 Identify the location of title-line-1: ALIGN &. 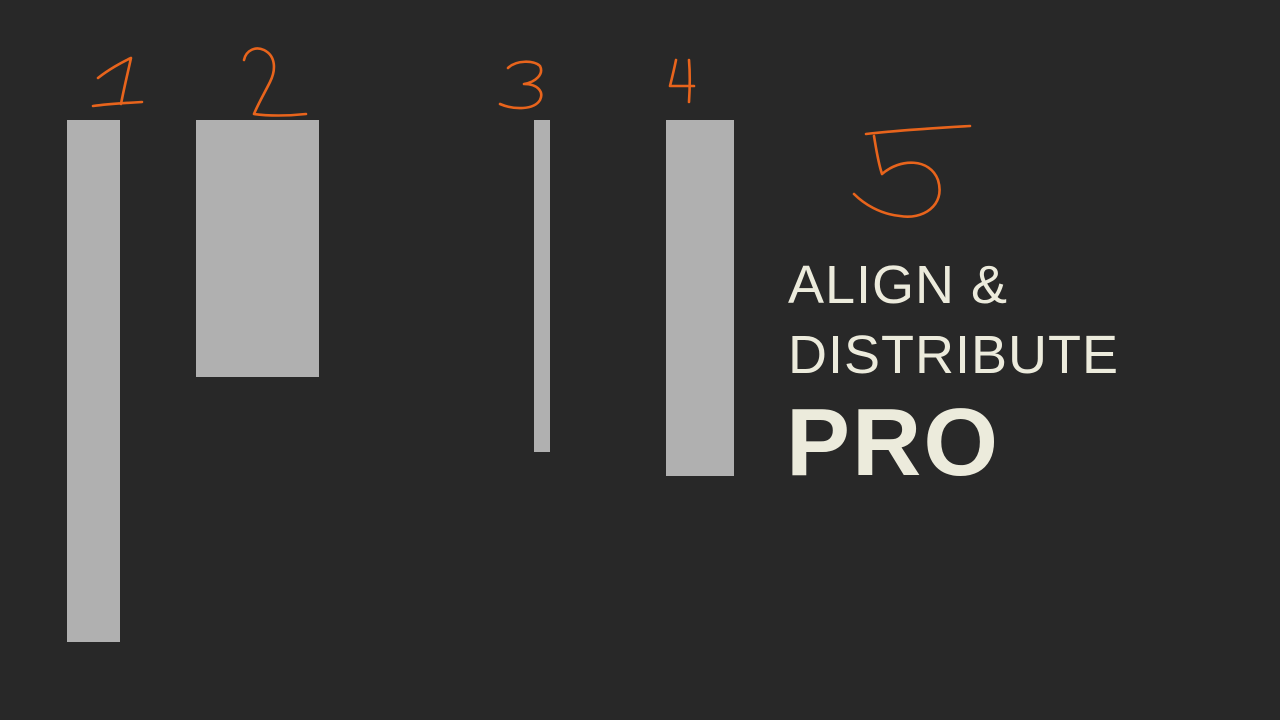
(898, 285).